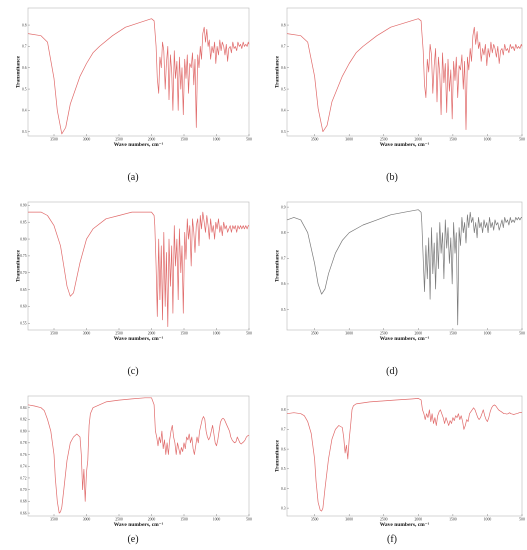 The height and width of the screenshot is (550, 527). Describe the element at coordinates (23, 206) in the screenshot. I see `y-tick-label: 0.90` at that location.